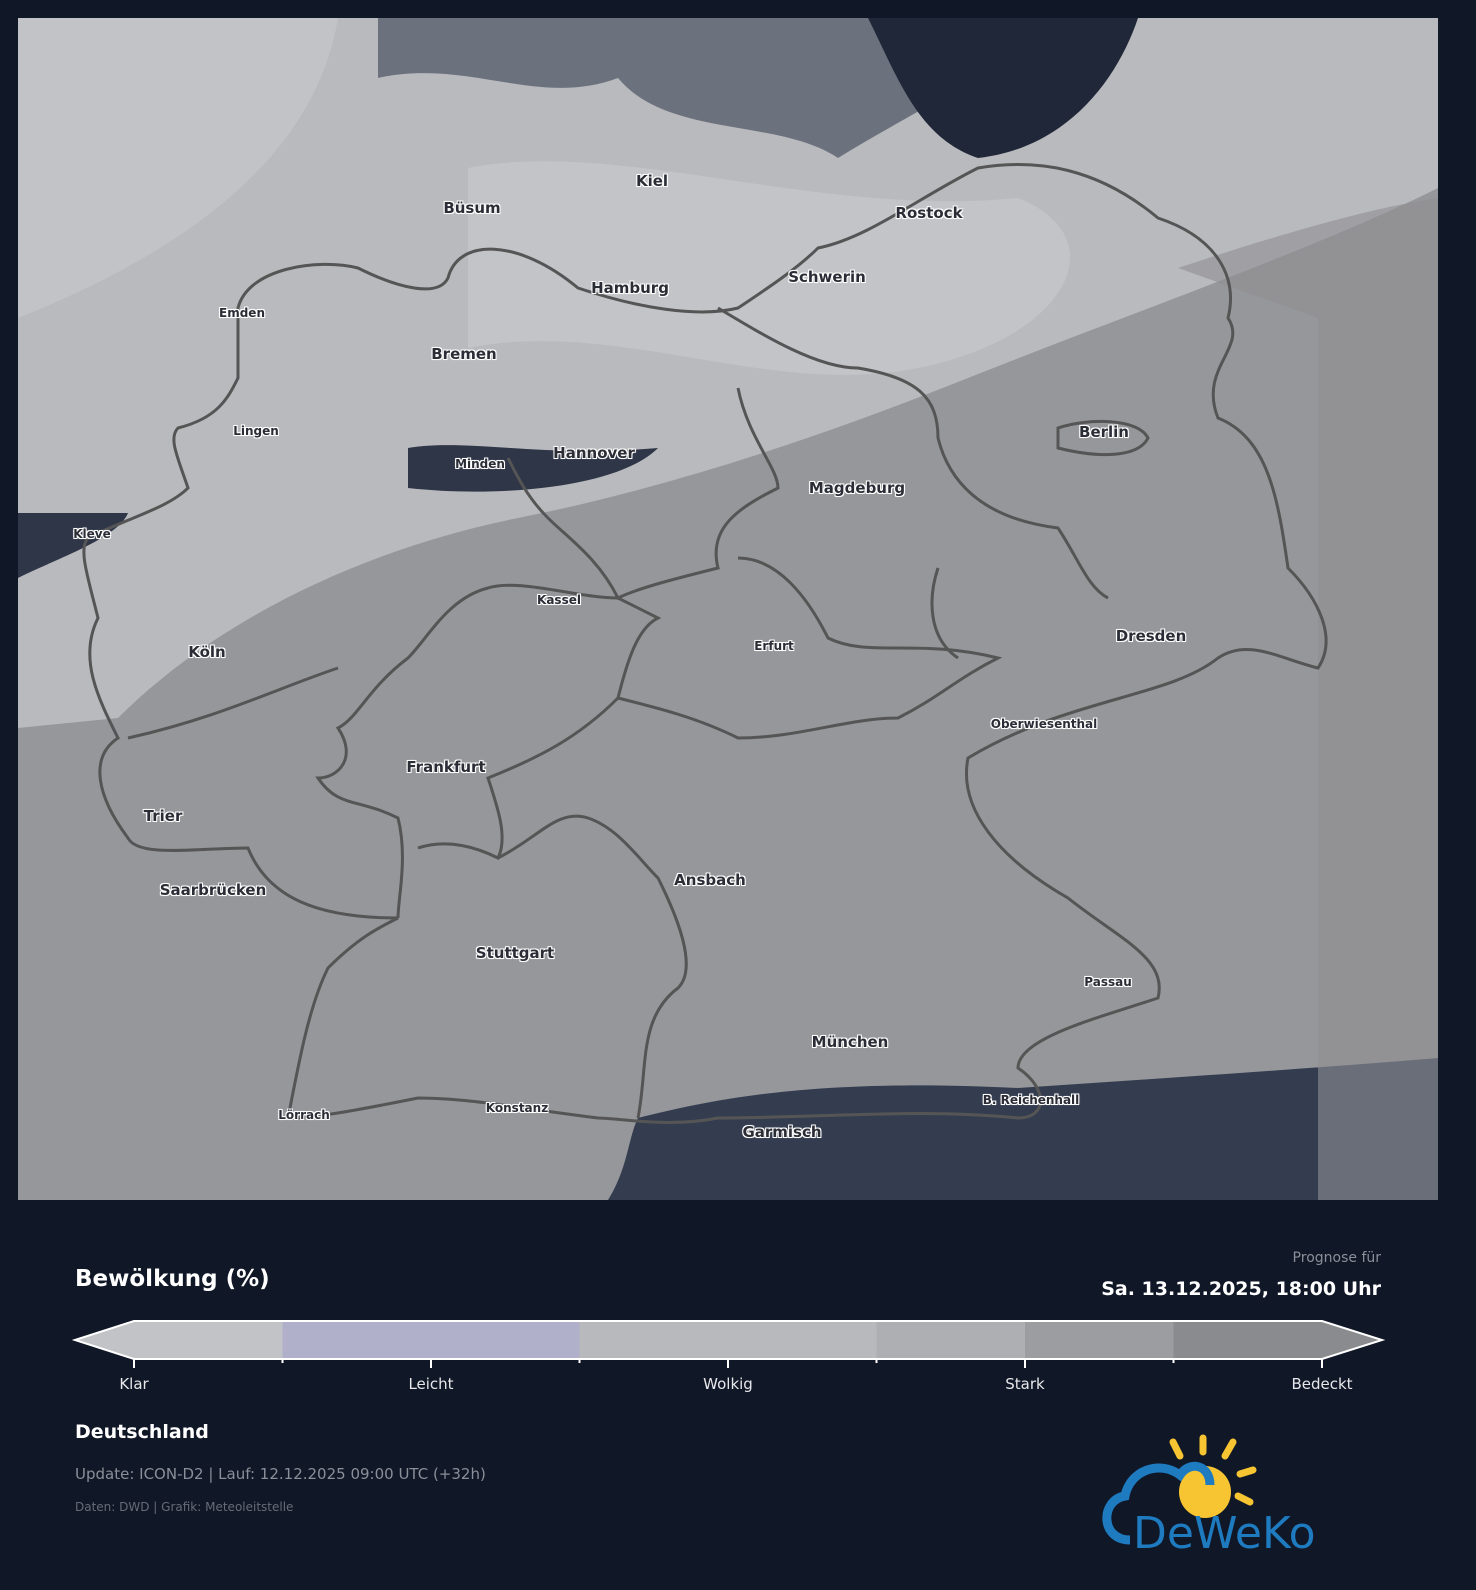 This screenshot has width=1476, height=1590. What do you see at coordinates (213, 890) in the screenshot?
I see `city-label-saarbrücken: Saarbrücken` at bounding box center [213, 890].